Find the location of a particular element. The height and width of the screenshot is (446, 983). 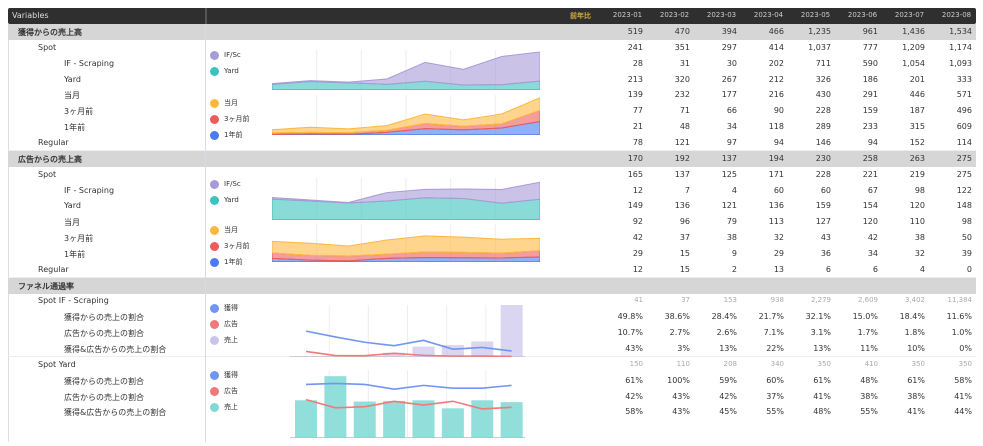

cell-value: 90 is located at coordinates (778, 111).